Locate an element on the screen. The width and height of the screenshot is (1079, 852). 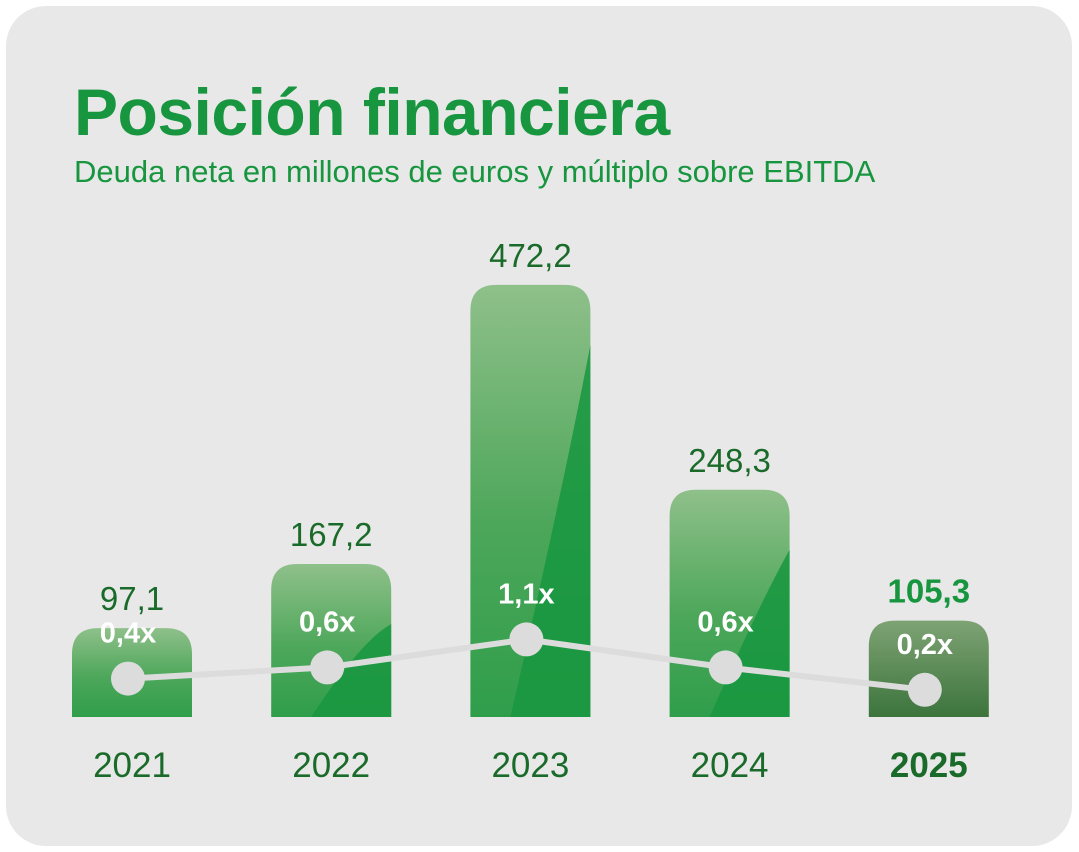
x-tick-label: 2024 is located at coordinates (730, 765).